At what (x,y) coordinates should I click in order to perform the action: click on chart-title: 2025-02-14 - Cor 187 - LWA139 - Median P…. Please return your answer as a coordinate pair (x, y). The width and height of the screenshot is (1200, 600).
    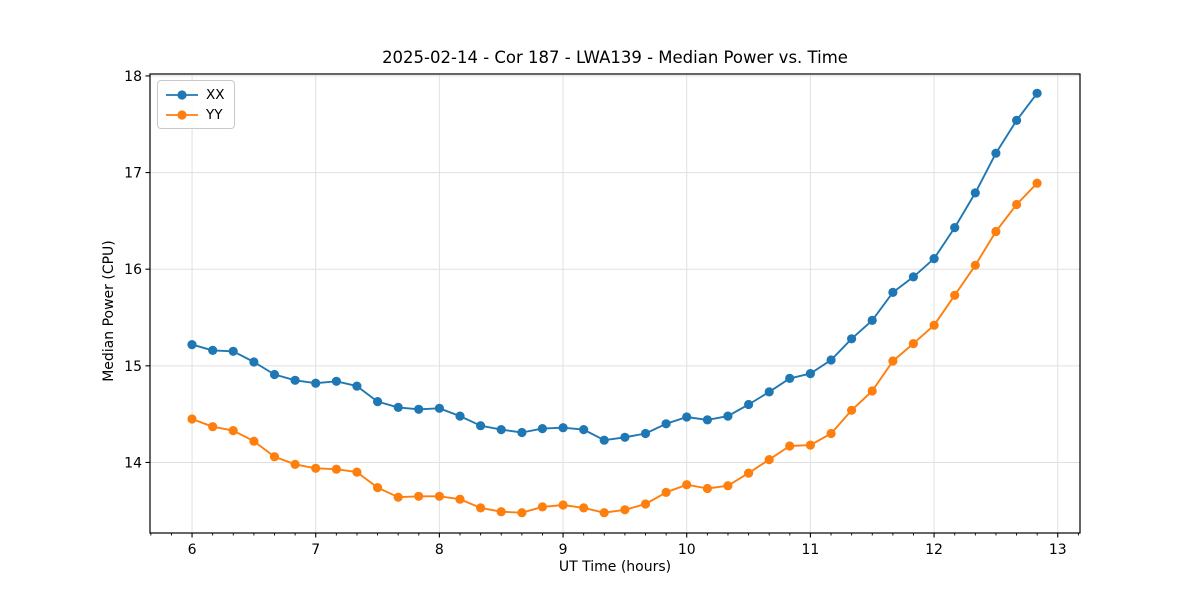
    Looking at the image, I should click on (615, 57).